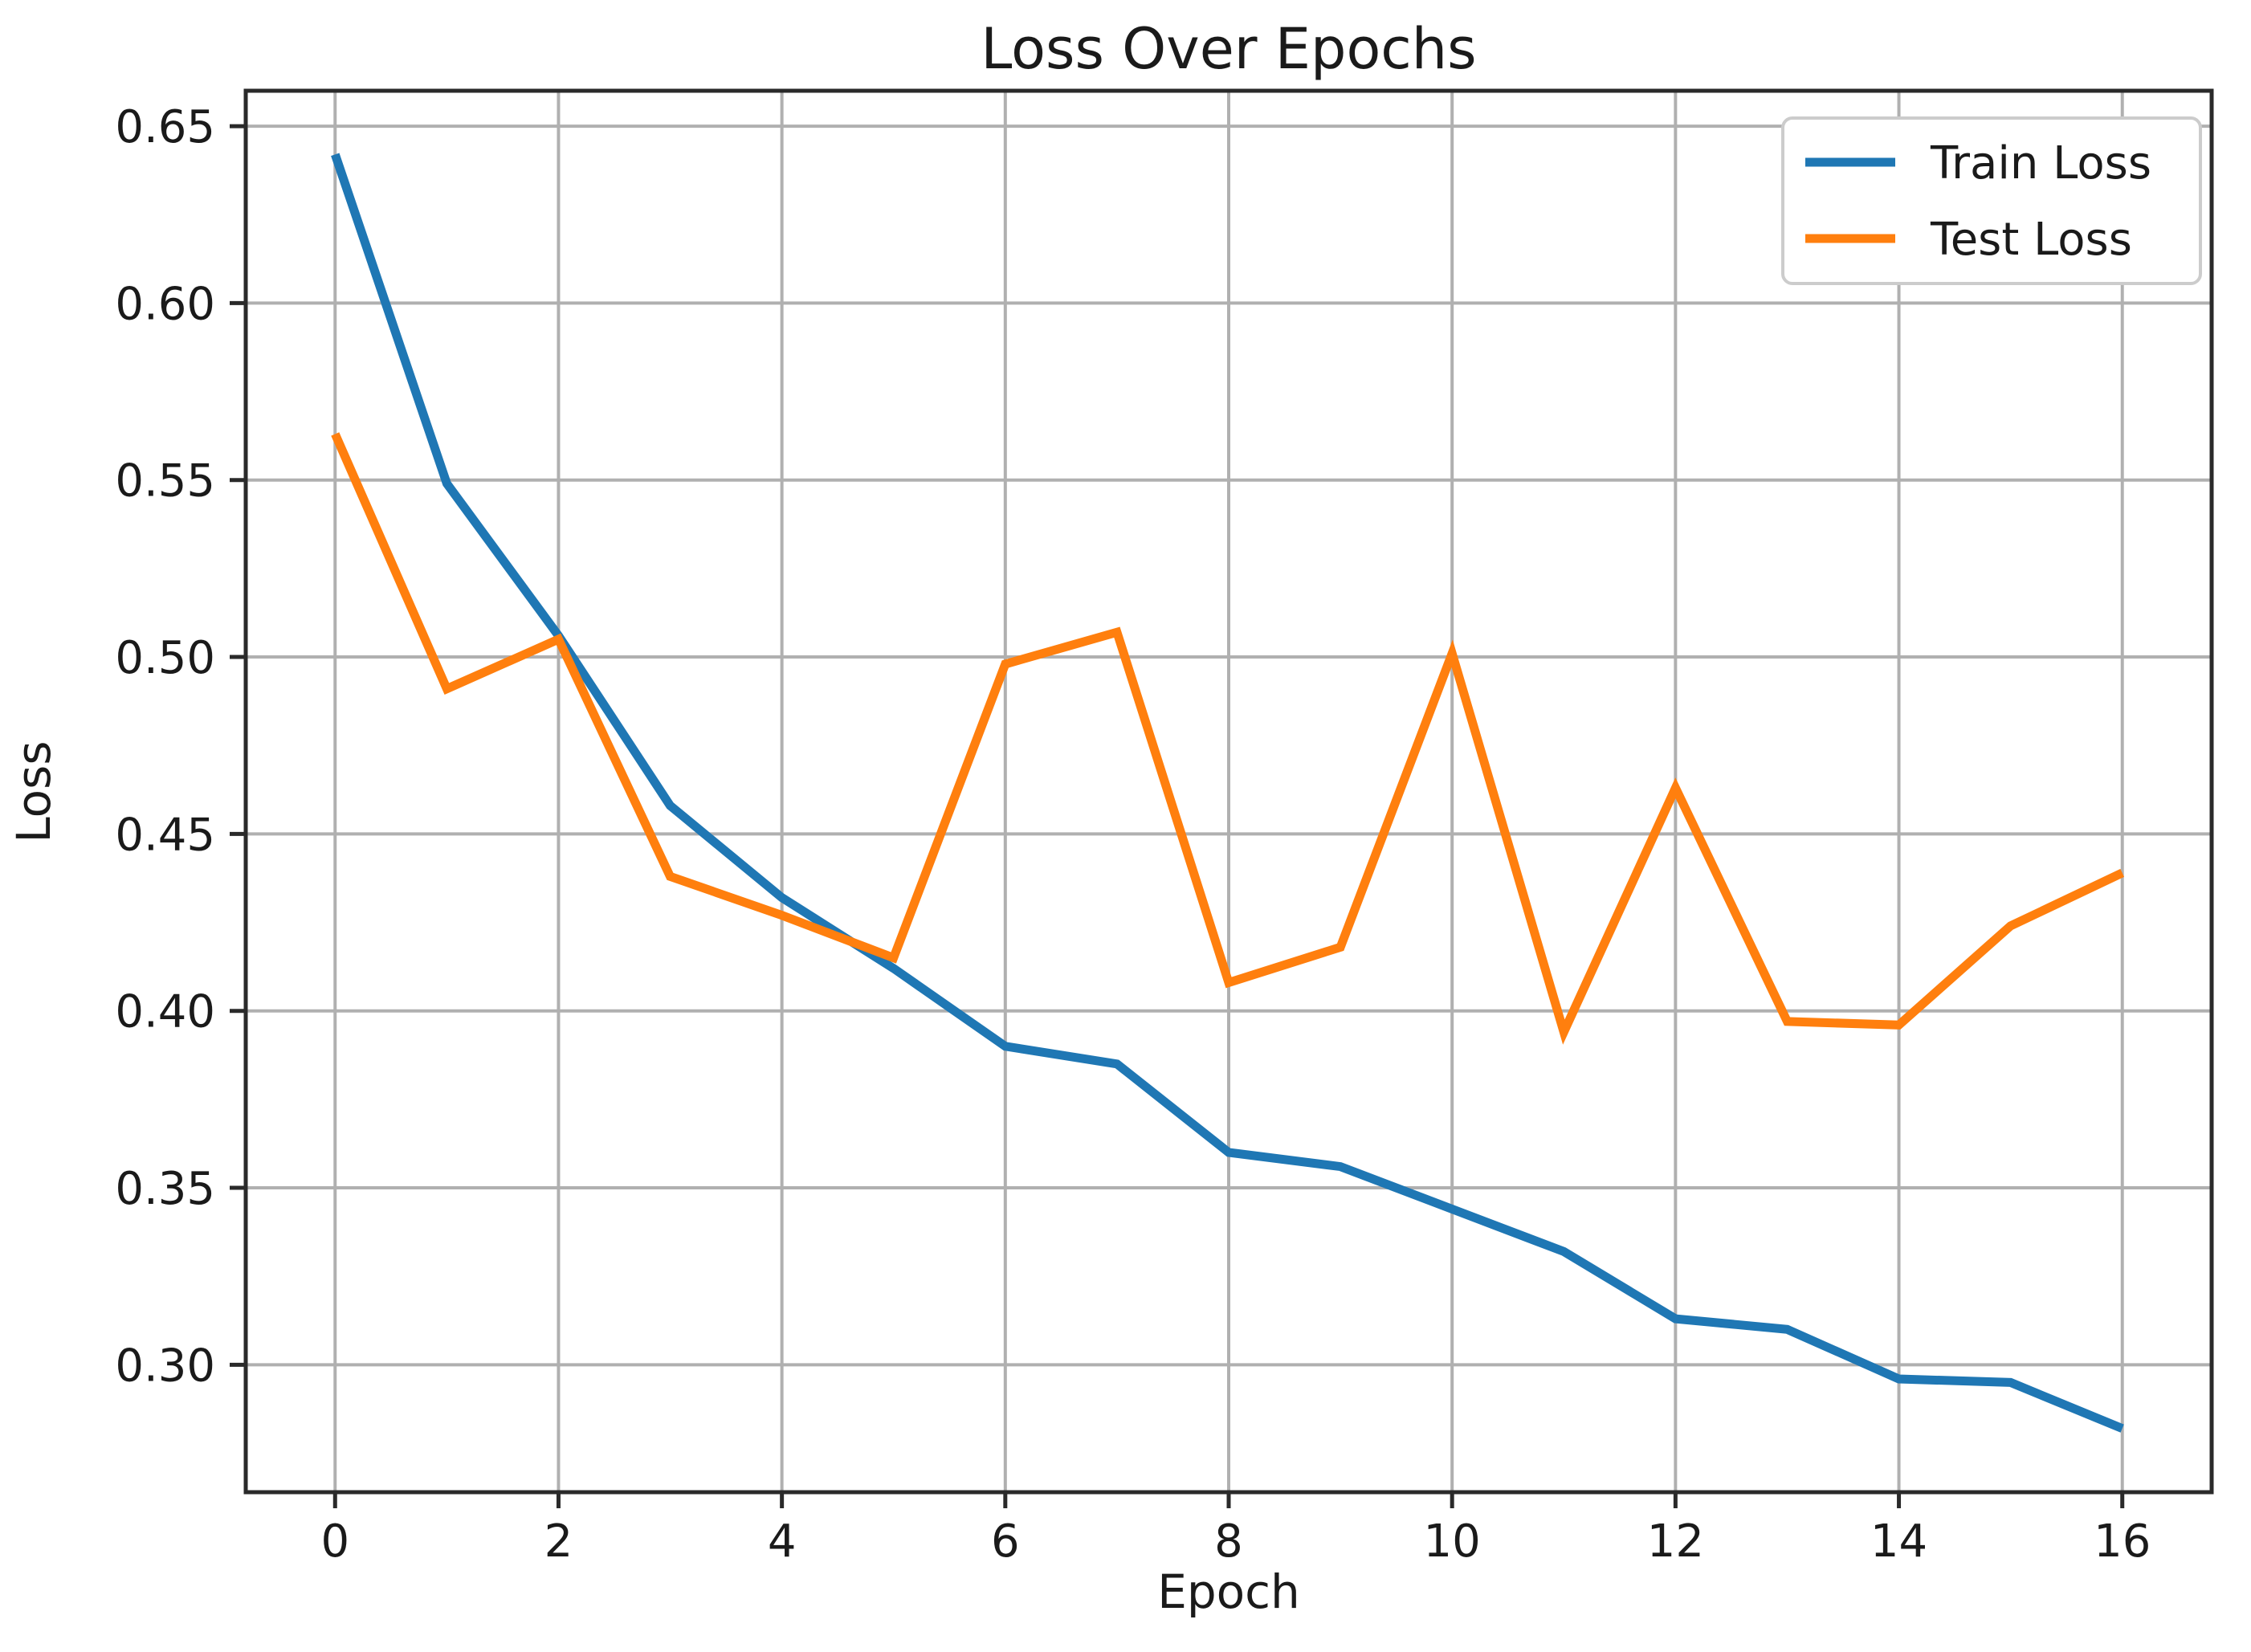  I want to click on legend-test-label: Test Loss, so click(2031, 240).